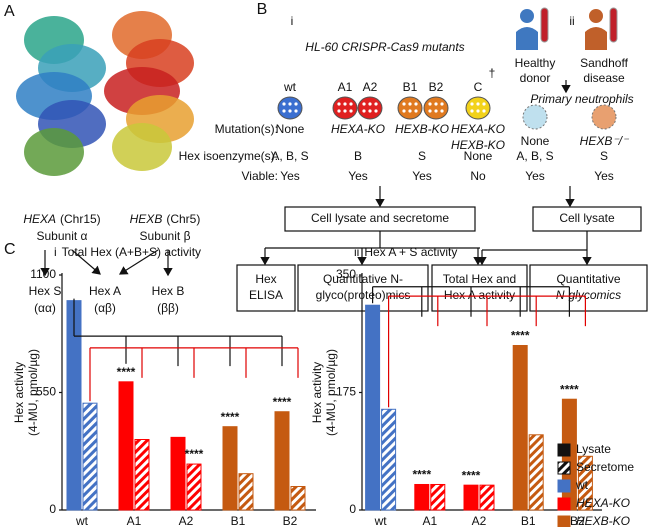 The image size is (666, 527). What do you see at coordinates (289, 156) in the screenshot?
I see `isoenzymes: A, B, S` at bounding box center [289, 156].